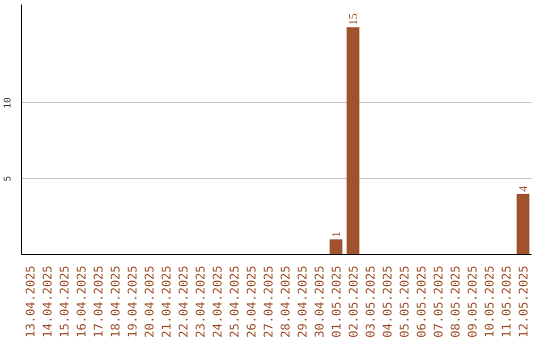 This screenshot has height=340, width=540. I want to click on x-tick-label: 13.04.2025, so click(31, 301).